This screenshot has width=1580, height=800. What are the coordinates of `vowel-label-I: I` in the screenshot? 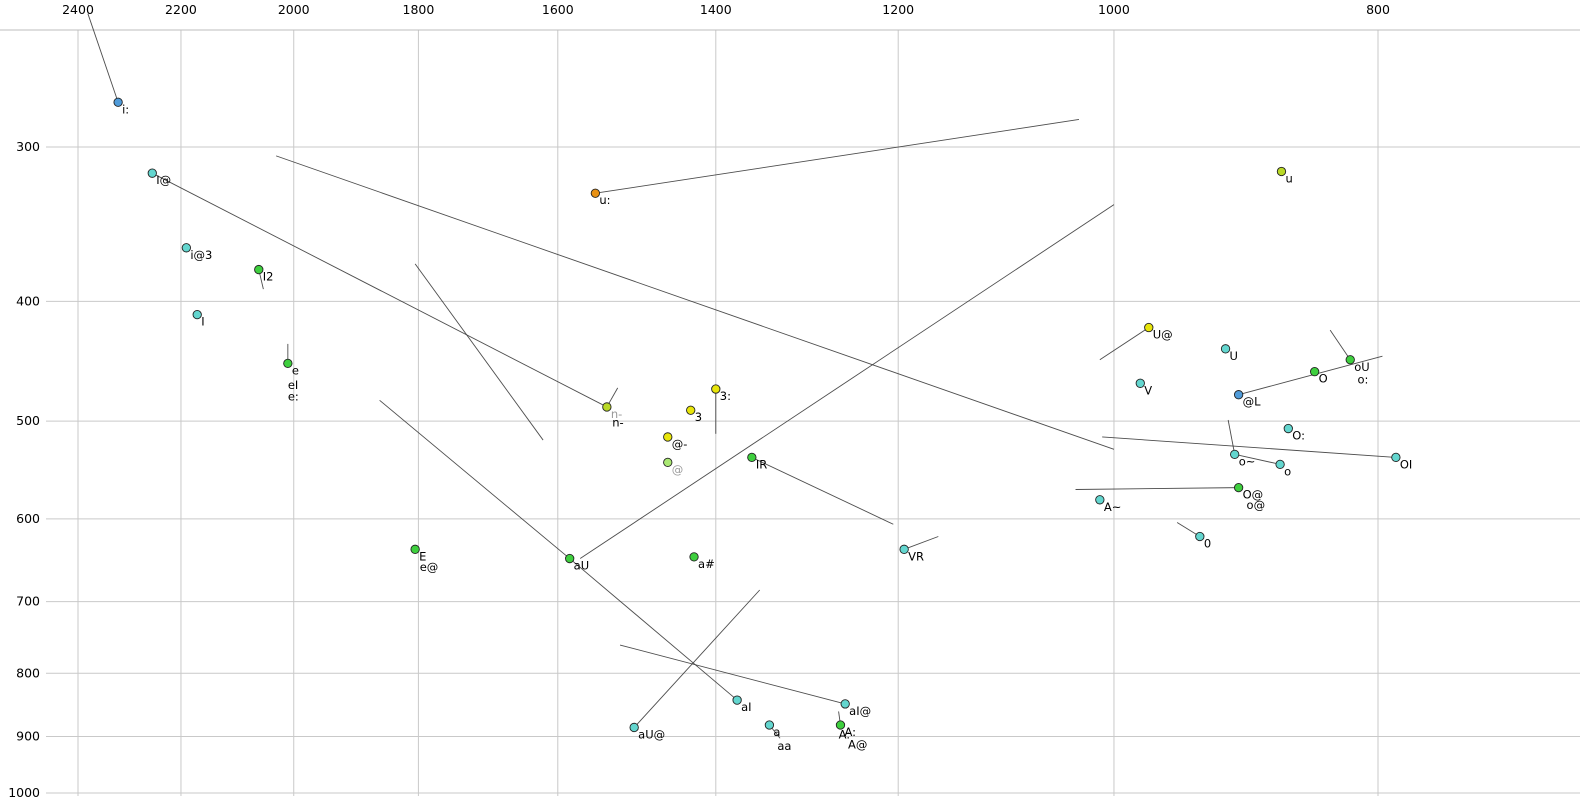 It's located at (202, 322).